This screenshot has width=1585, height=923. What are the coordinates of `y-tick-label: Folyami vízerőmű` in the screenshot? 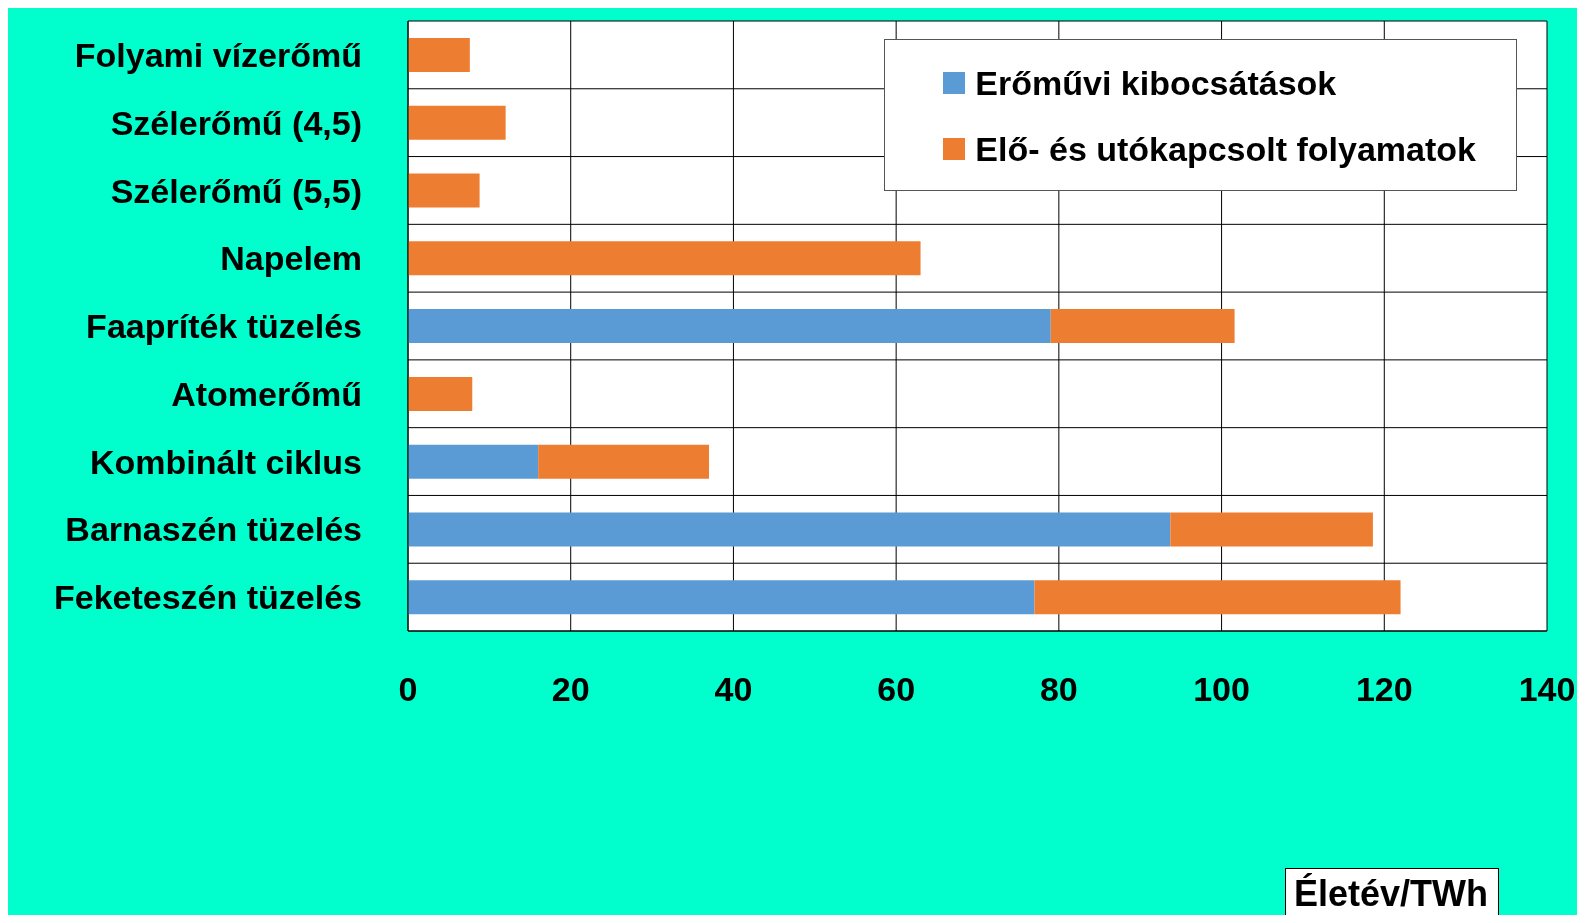 It's located at (218, 54).